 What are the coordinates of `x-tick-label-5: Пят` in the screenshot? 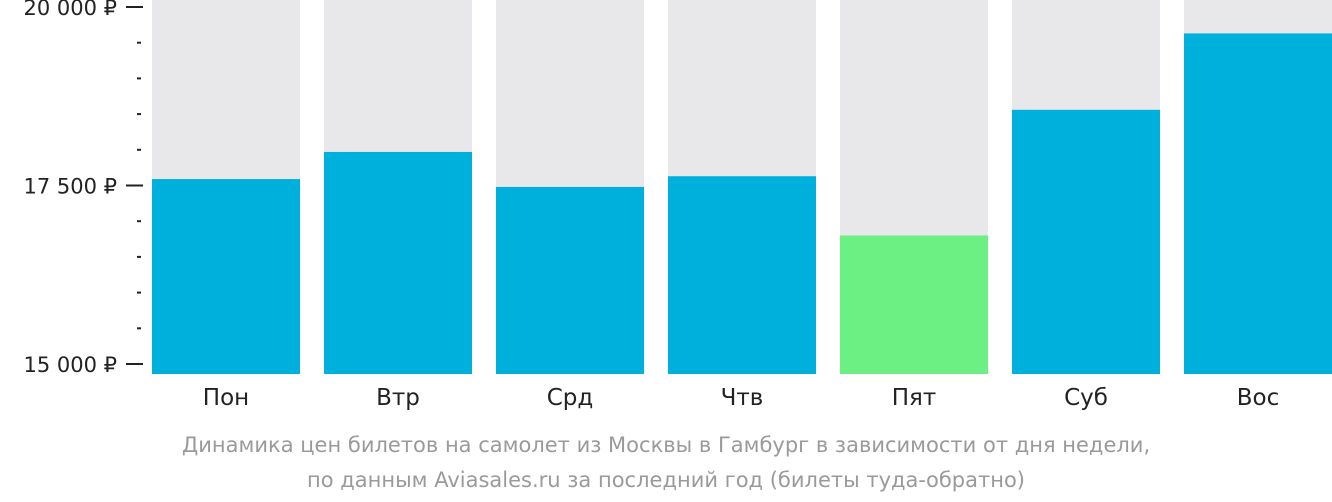 It's located at (914, 398).